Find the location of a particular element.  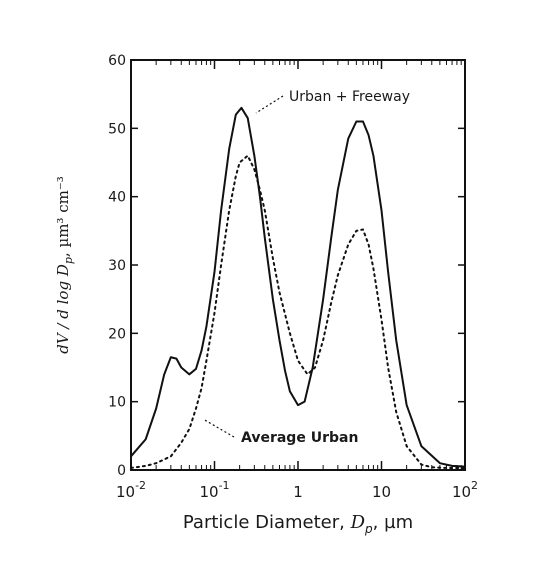

x-tick-label: 10⁻¹ is located at coordinates (214, 490).